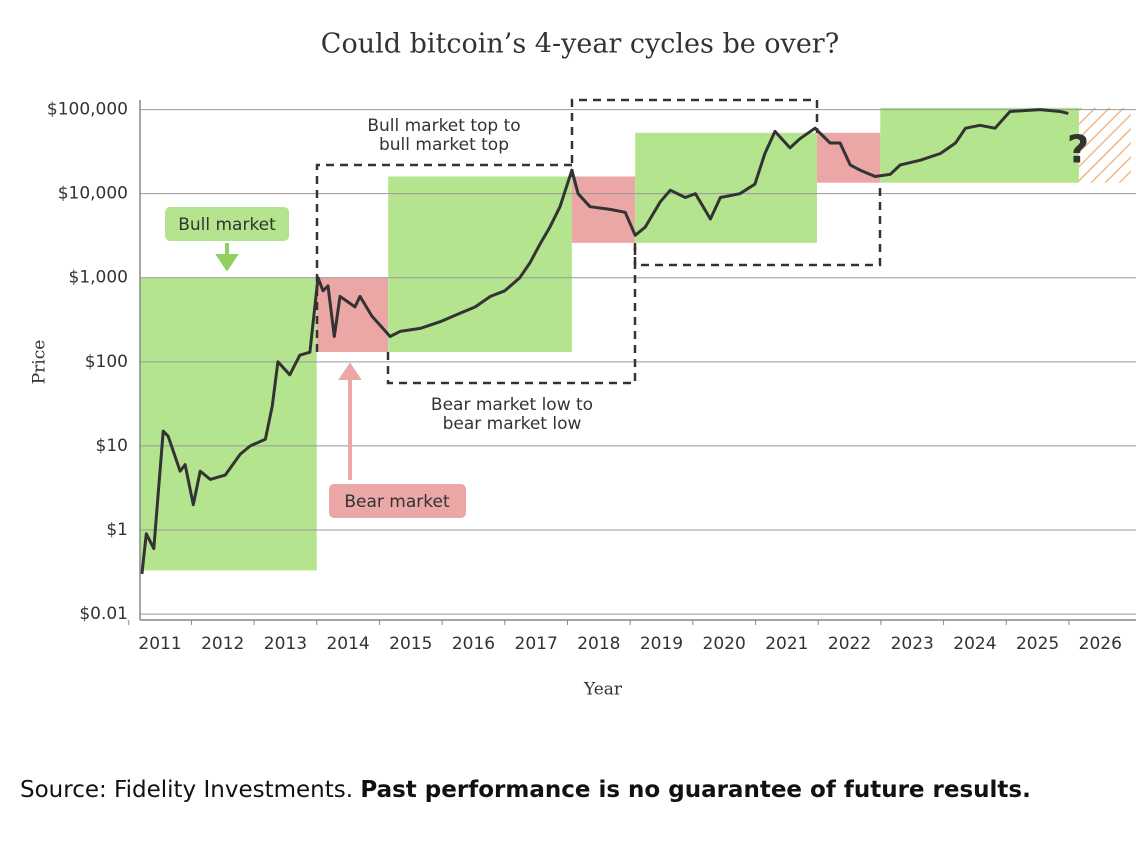 The height and width of the screenshot is (846, 1136). I want to click on x-tick-label: 2026, so click(1100, 644).